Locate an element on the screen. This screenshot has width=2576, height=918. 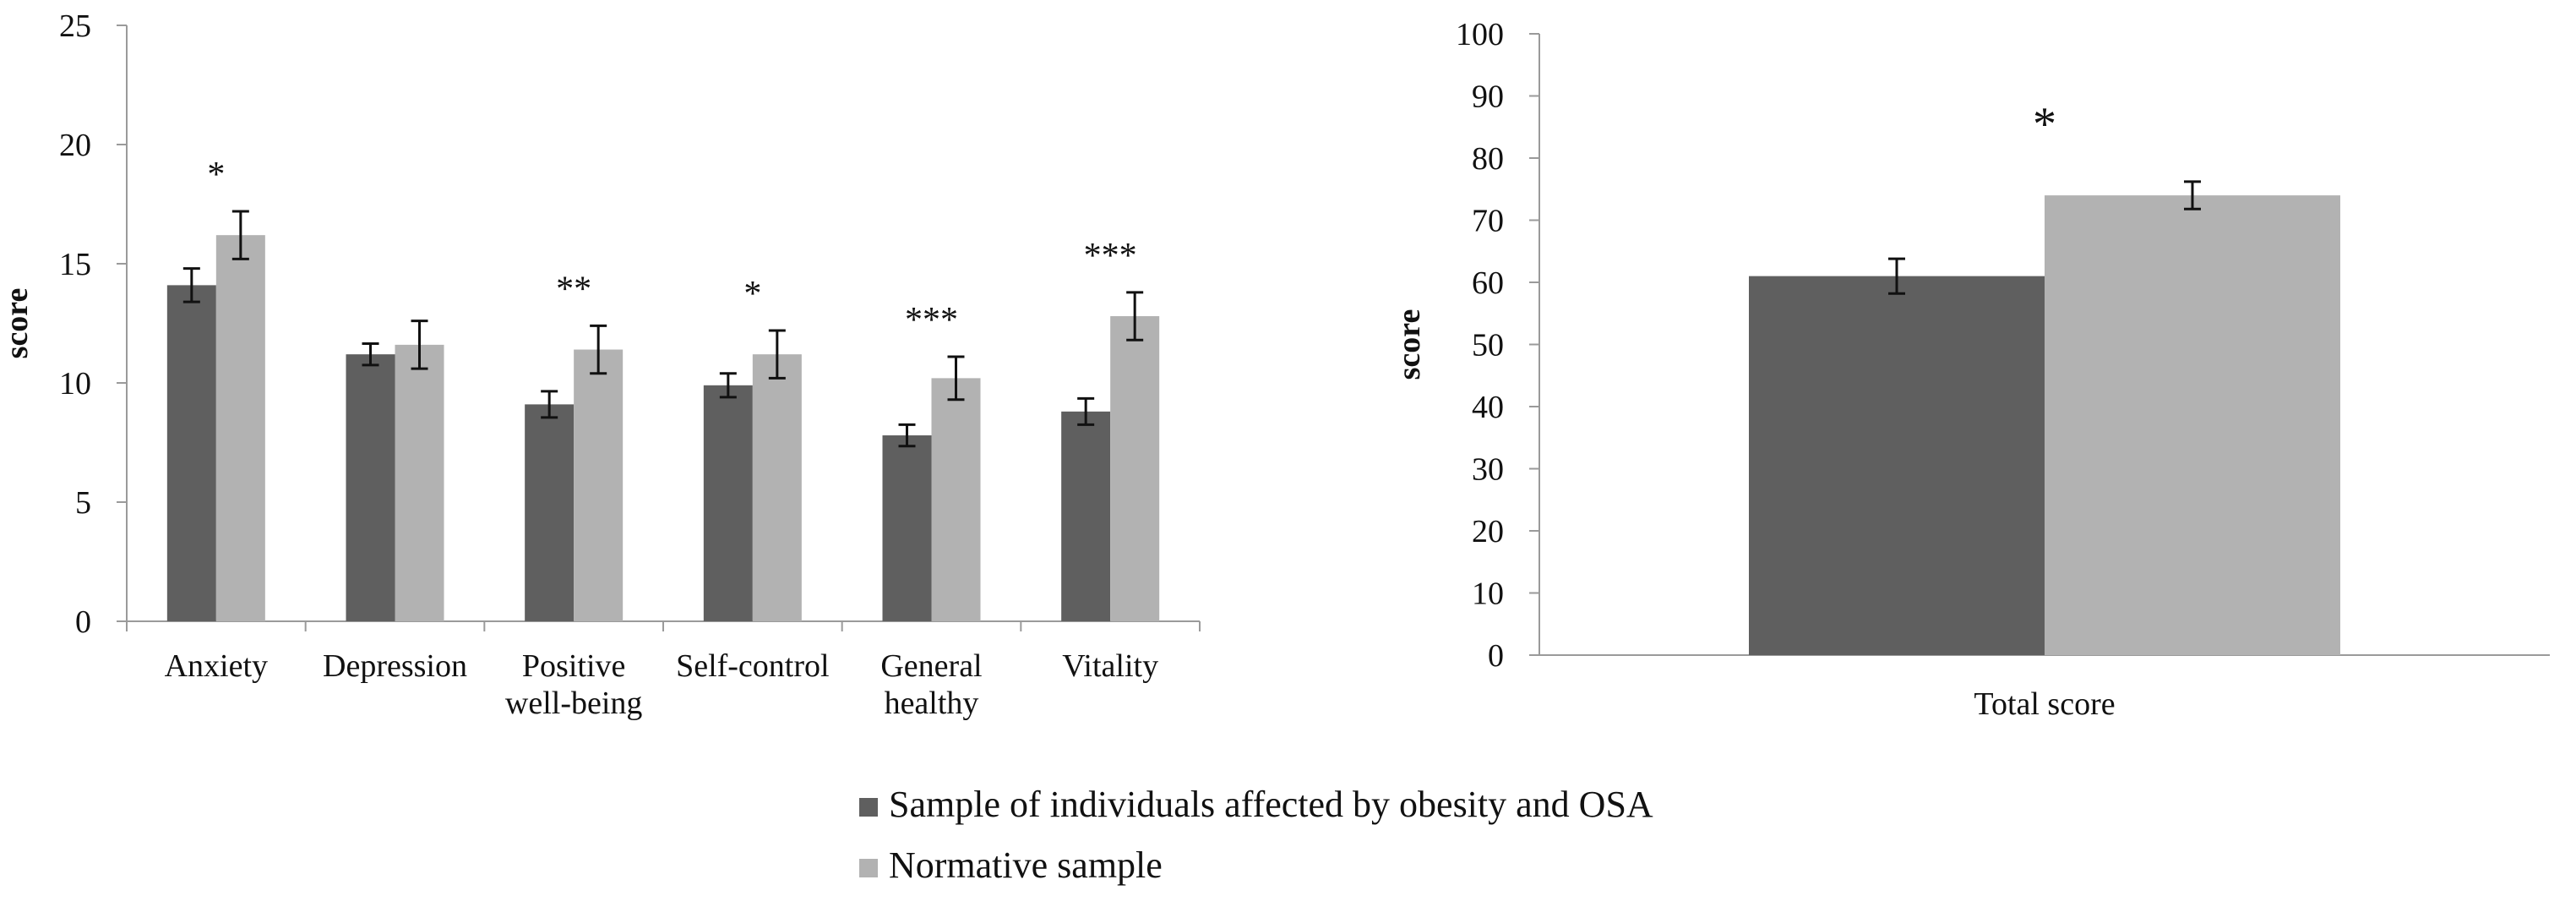
significance-positive-well-being: ** is located at coordinates (573, 289).